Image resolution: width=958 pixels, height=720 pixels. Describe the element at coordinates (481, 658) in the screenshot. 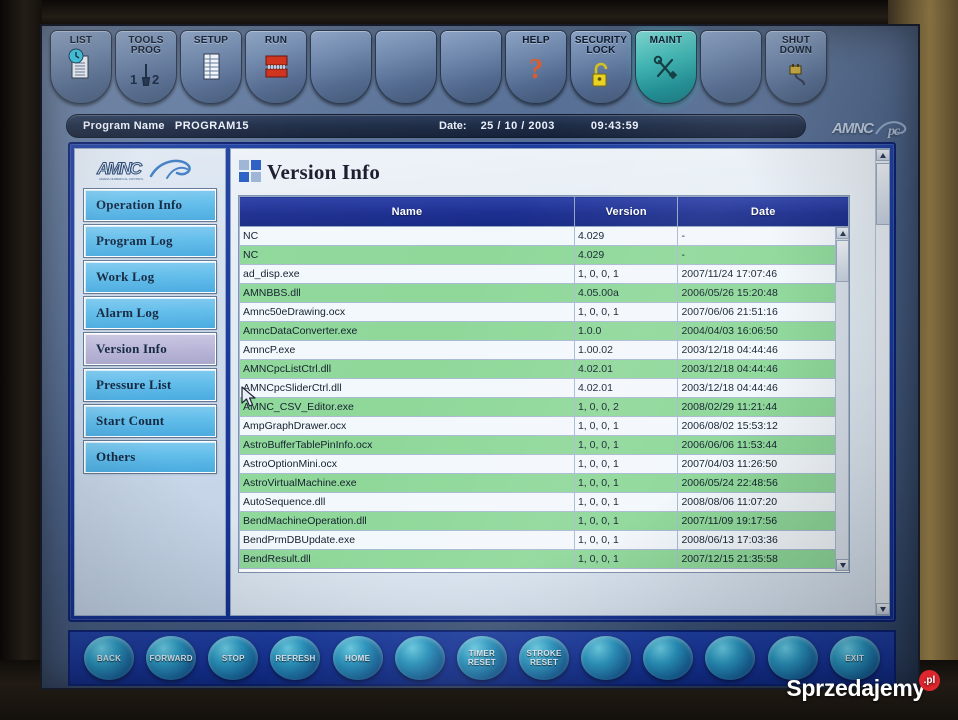

I see `bottom-button-timer-reset: TIMER RESET` at that location.